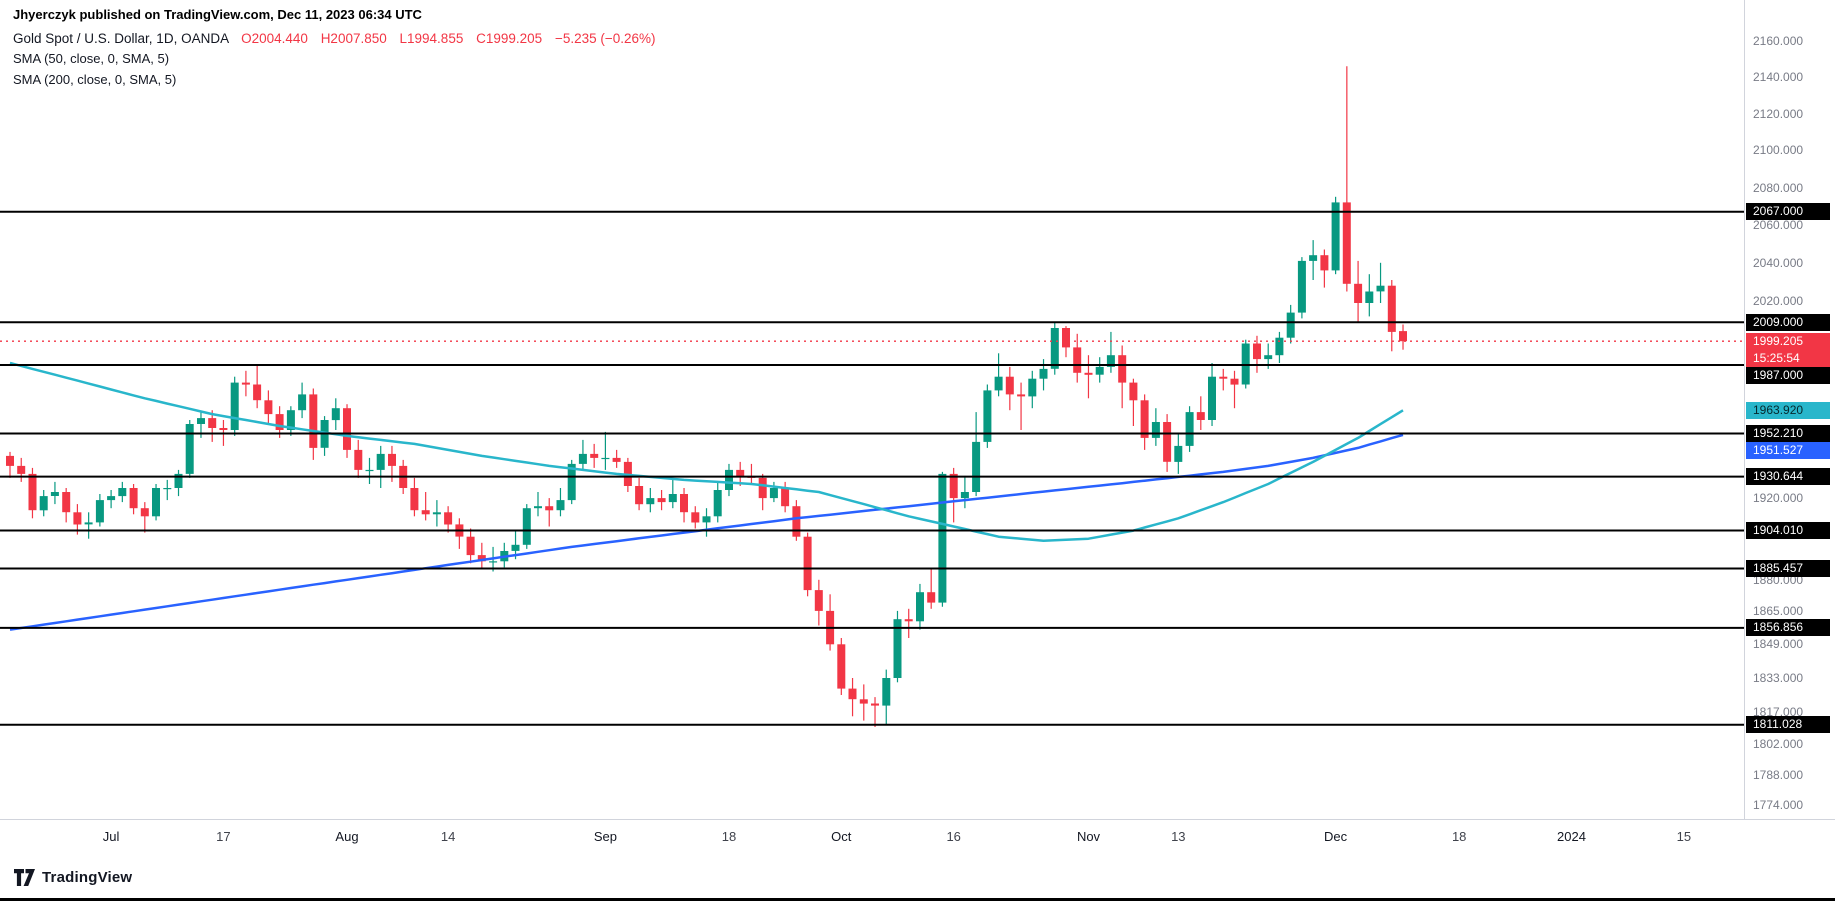  Describe the element at coordinates (1788, 322) in the screenshot. I see `level-price-badge: 2009.000` at that location.